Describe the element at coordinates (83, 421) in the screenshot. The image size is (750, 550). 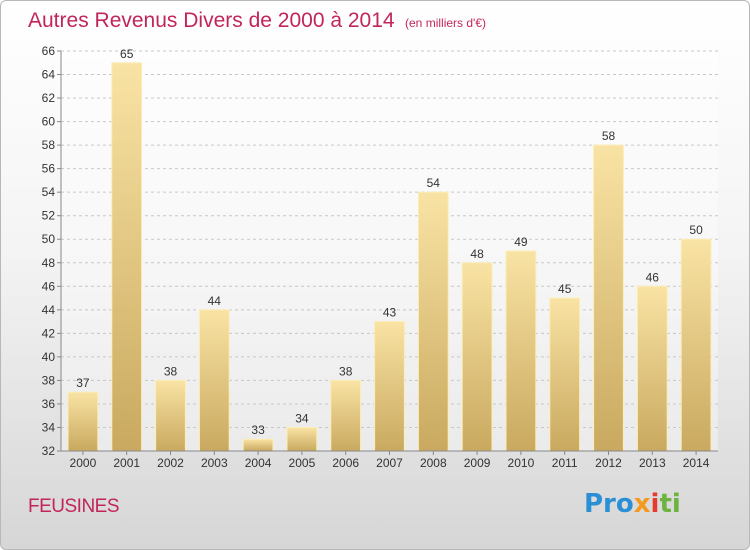
I see `bar-2000` at that location.